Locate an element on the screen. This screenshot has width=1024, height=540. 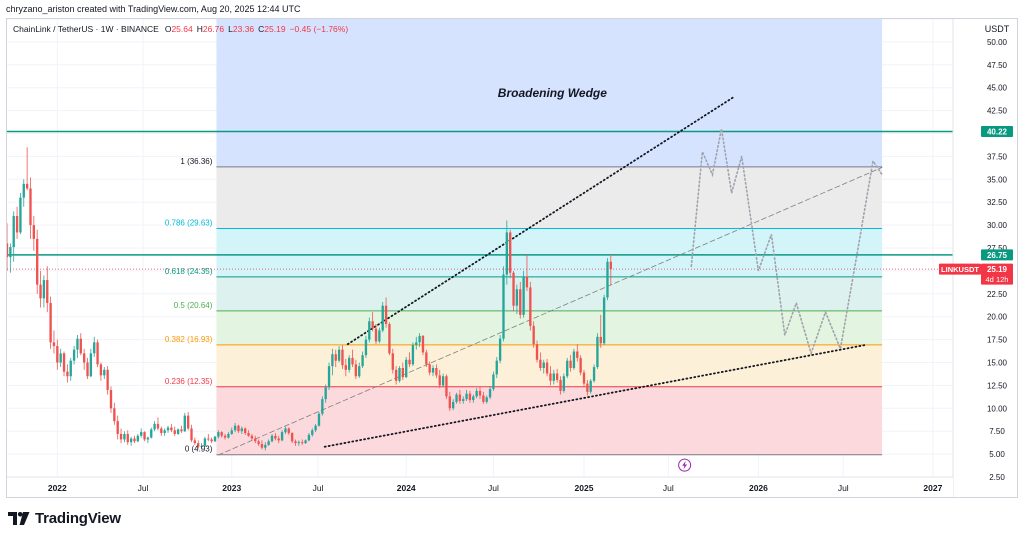
last-price-tag-value: 25.19 is located at coordinates (997, 269).